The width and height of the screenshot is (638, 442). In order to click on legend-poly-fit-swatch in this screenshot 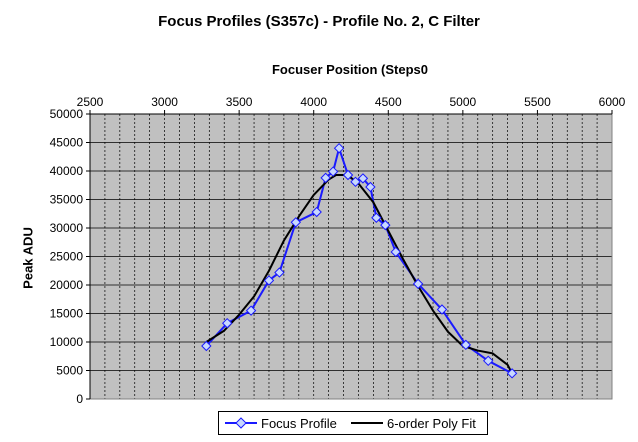, I will do `click(367, 423)`.